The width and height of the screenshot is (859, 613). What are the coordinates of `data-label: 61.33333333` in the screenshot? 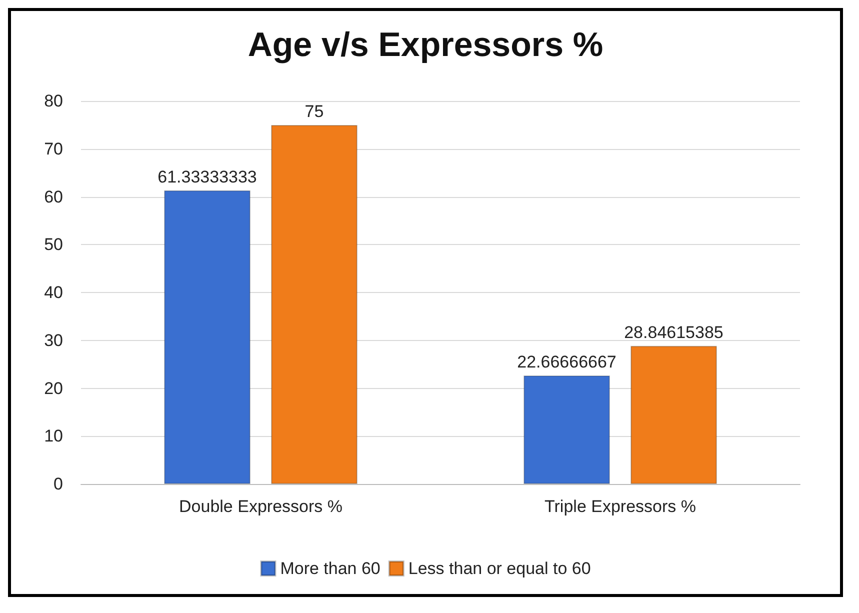 It's located at (207, 176).